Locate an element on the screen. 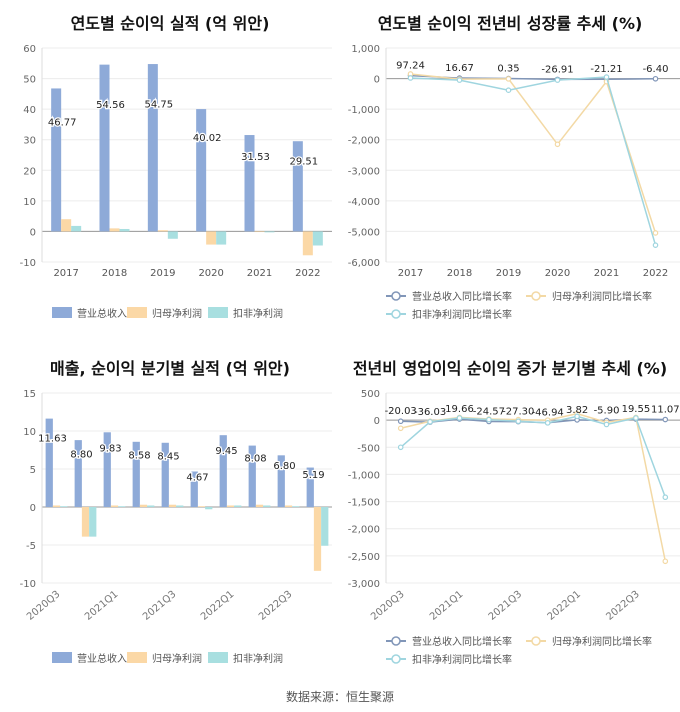 The image size is (680, 712). x-tick-label: 2018 is located at coordinates (114, 273).